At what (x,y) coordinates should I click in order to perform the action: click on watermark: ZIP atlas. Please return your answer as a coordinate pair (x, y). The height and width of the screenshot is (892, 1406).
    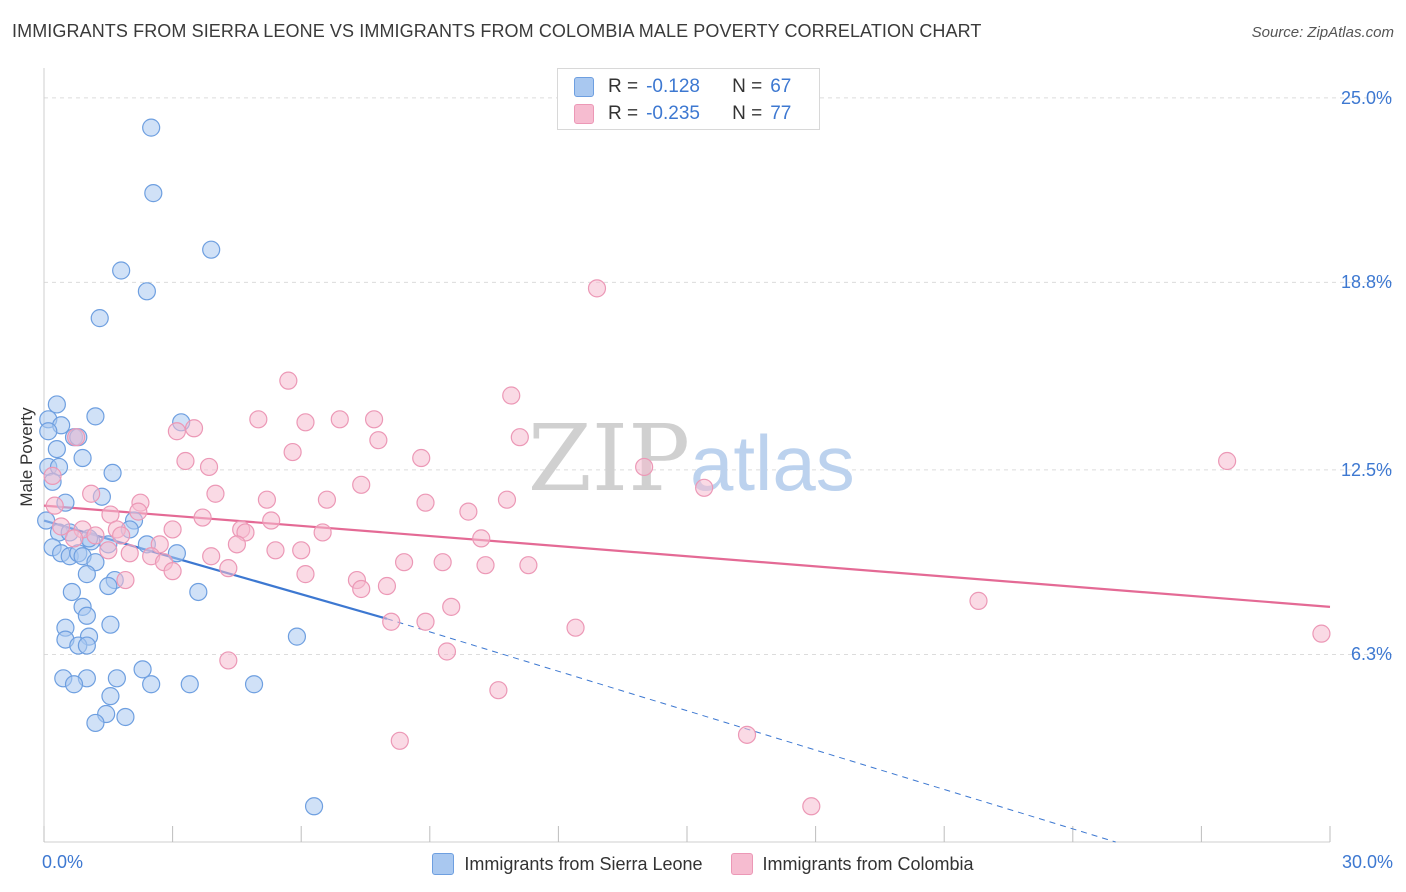
    Looking at the image, I should click on (691, 458).